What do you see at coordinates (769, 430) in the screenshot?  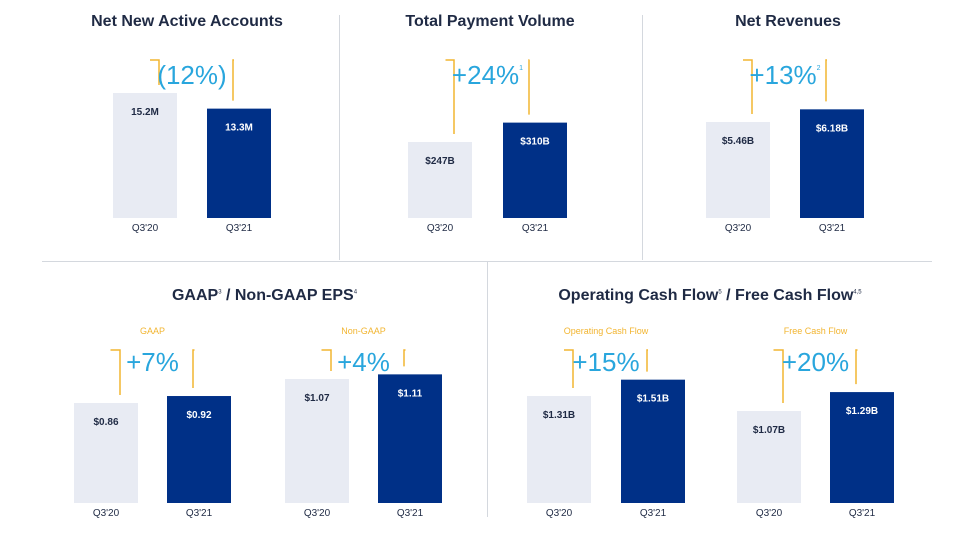 I see `bar-value-label: $1.07B` at bounding box center [769, 430].